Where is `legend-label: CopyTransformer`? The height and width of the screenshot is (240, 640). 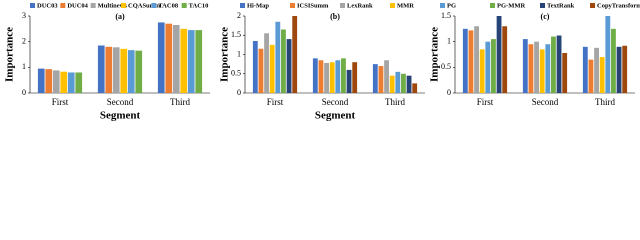
legend-label: CopyTransformer is located at coordinates (618, 5).